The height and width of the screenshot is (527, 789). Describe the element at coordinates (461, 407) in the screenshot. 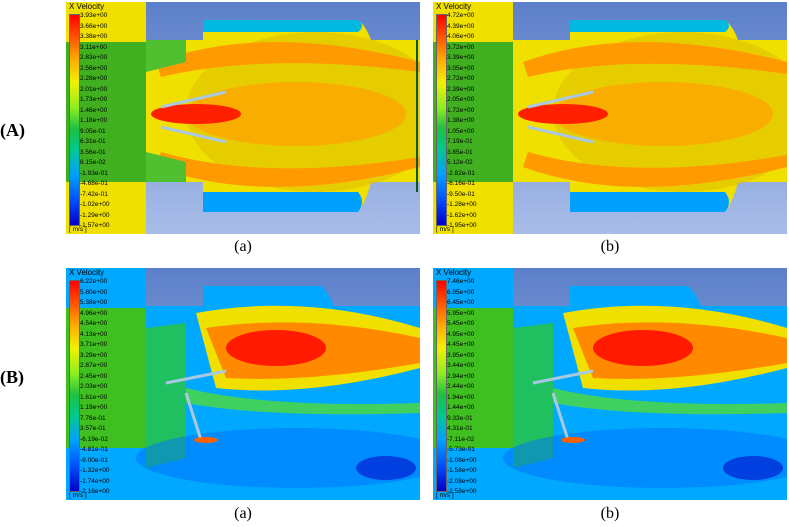

I see `tick-label: 1.44e+00` at that location.